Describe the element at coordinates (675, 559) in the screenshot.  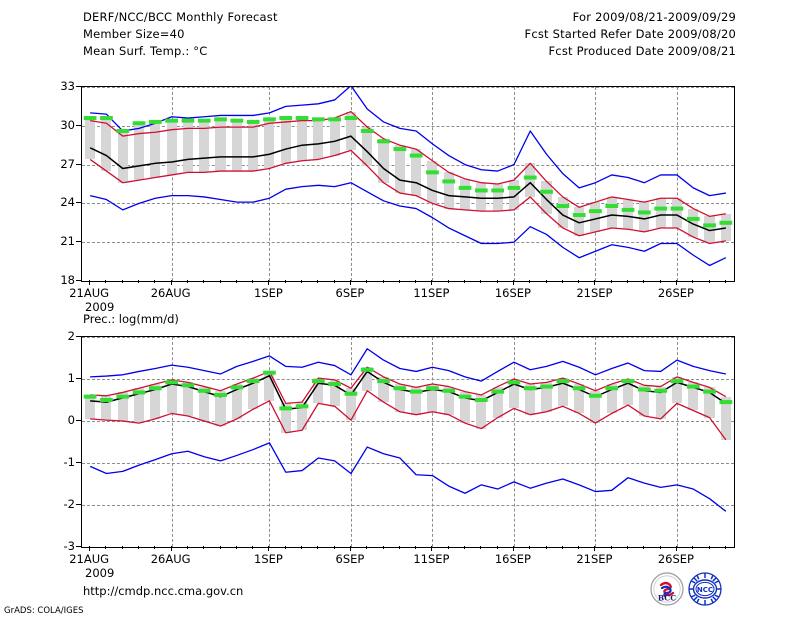
I see `precipitation-x-tick-label: 26SEP` at that location.